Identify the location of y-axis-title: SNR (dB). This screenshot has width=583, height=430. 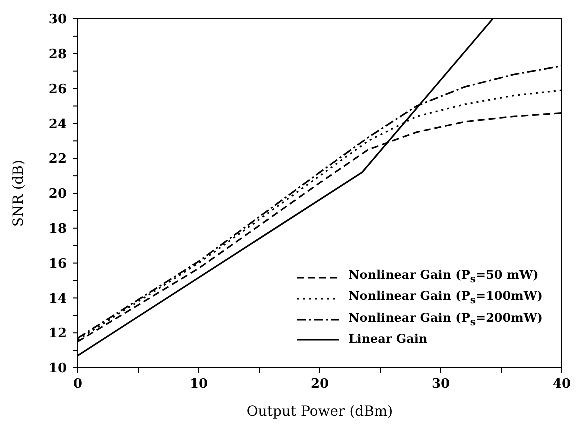
(18, 194).